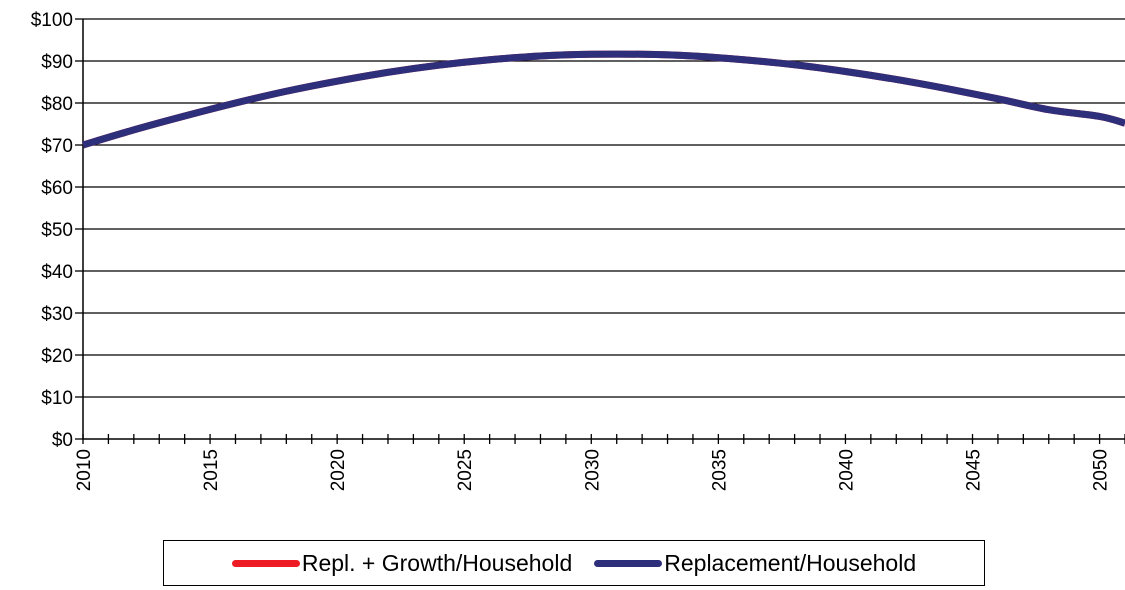 This screenshot has width=1125, height=590. I want to click on legend-swatch-repl-growth, so click(265, 563).